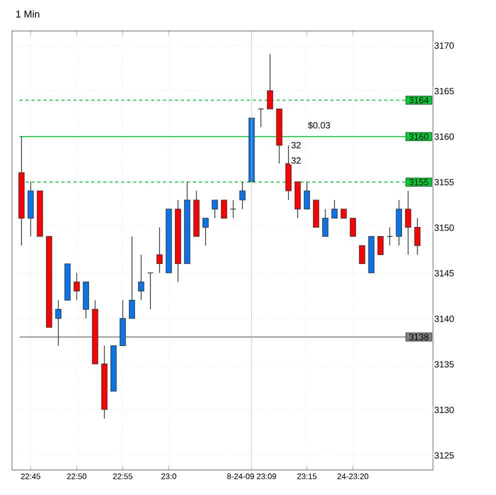  Describe the element at coordinates (28, 14) in the screenshot. I see `chart-title: 1 Min` at that location.